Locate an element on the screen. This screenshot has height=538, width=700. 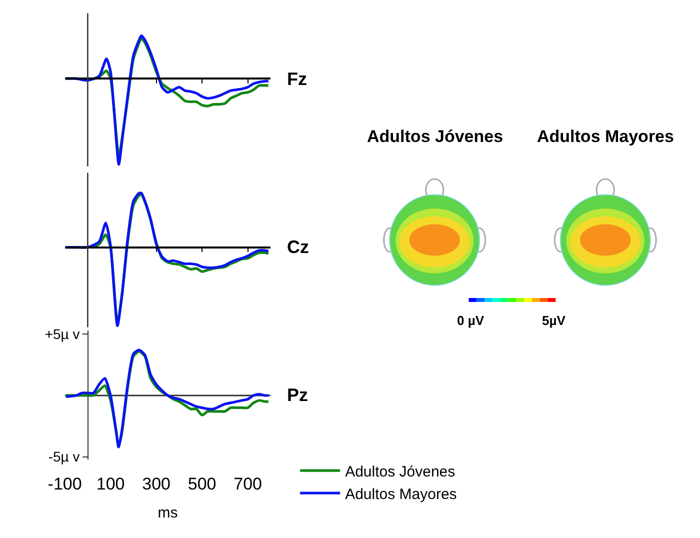
text: 0 µV is located at coordinates (470, 320).